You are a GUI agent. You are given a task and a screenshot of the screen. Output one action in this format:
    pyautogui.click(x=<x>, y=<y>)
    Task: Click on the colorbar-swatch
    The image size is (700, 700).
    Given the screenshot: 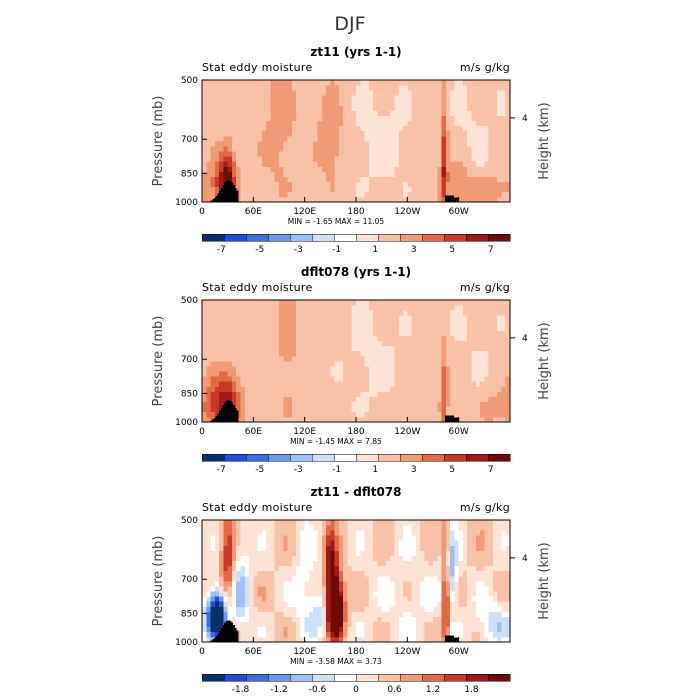 What is the action you would take?
    pyautogui.click(x=213, y=237)
    